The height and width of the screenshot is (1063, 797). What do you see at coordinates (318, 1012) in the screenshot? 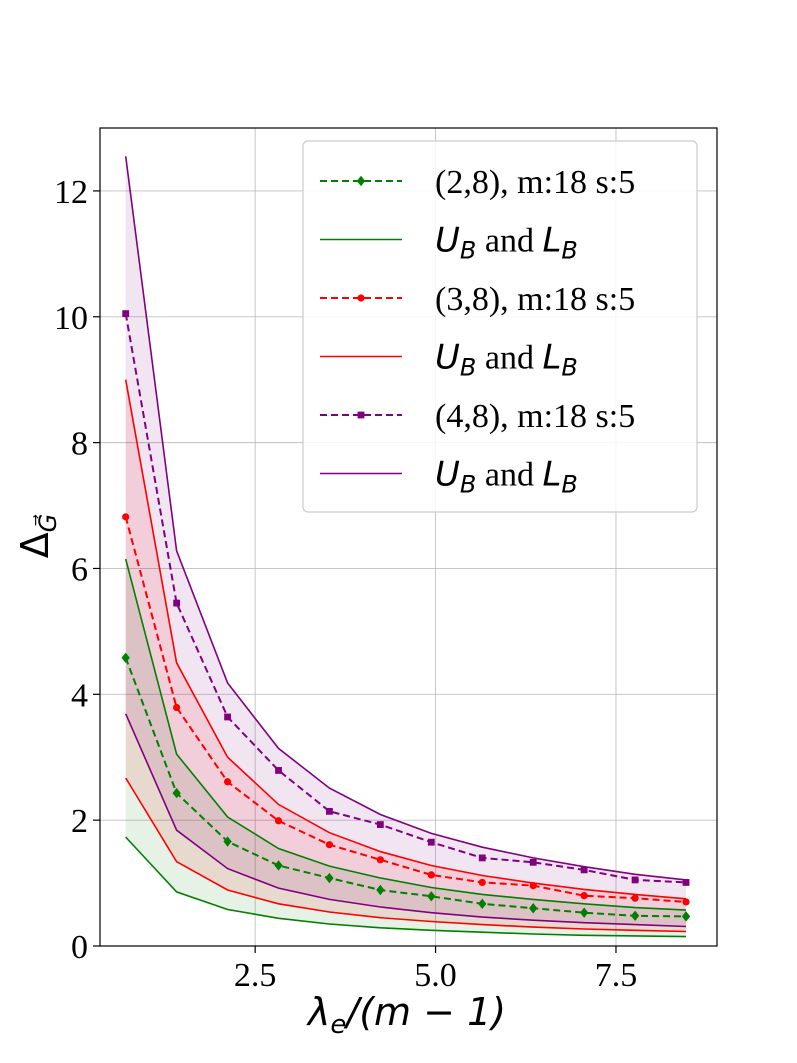
I see `x-axis-label-lambda: λ` at bounding box center [318, 1012].